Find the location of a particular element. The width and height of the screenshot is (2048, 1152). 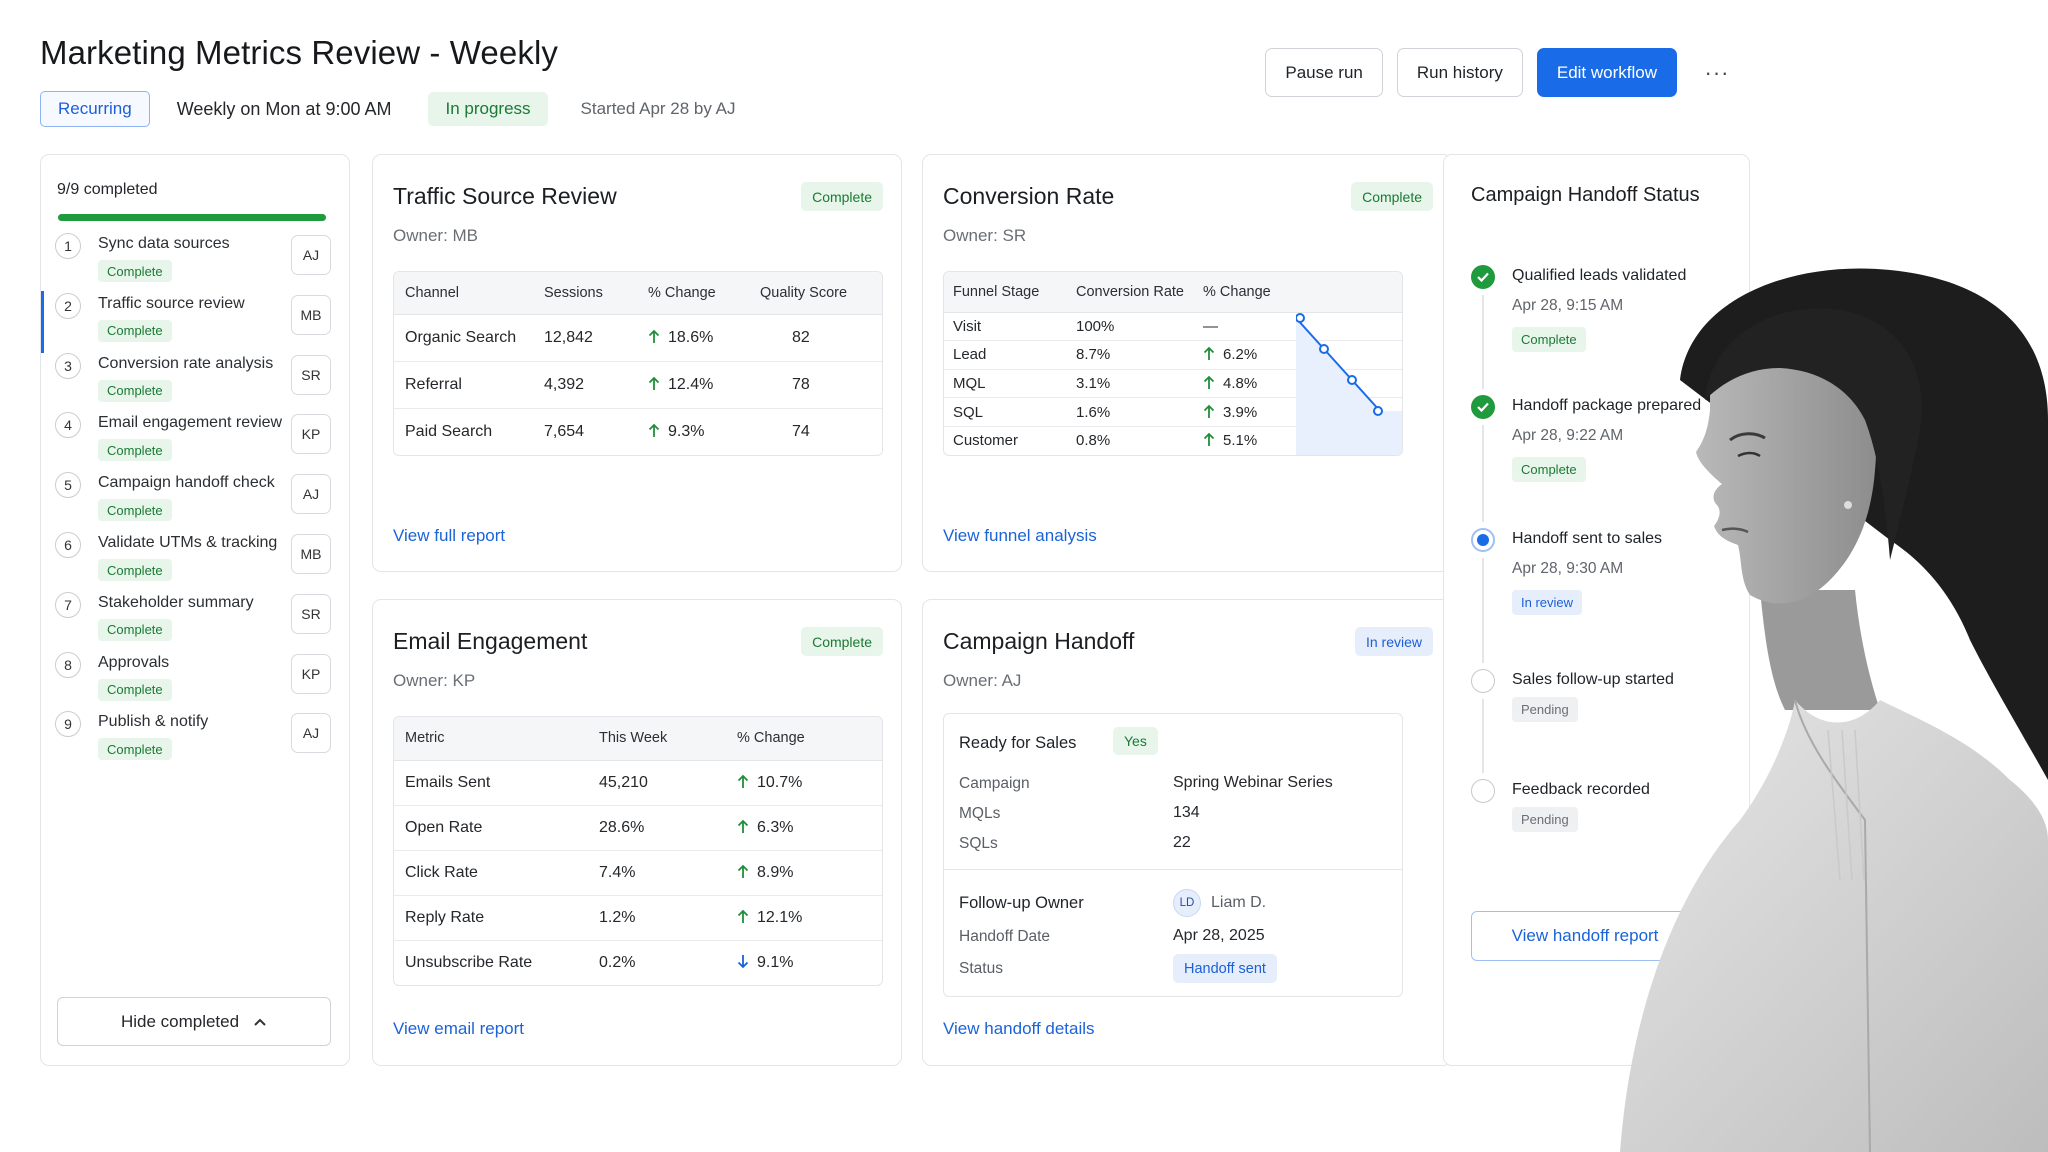

change-value: 12.1% is located at coordinates (780, 917).